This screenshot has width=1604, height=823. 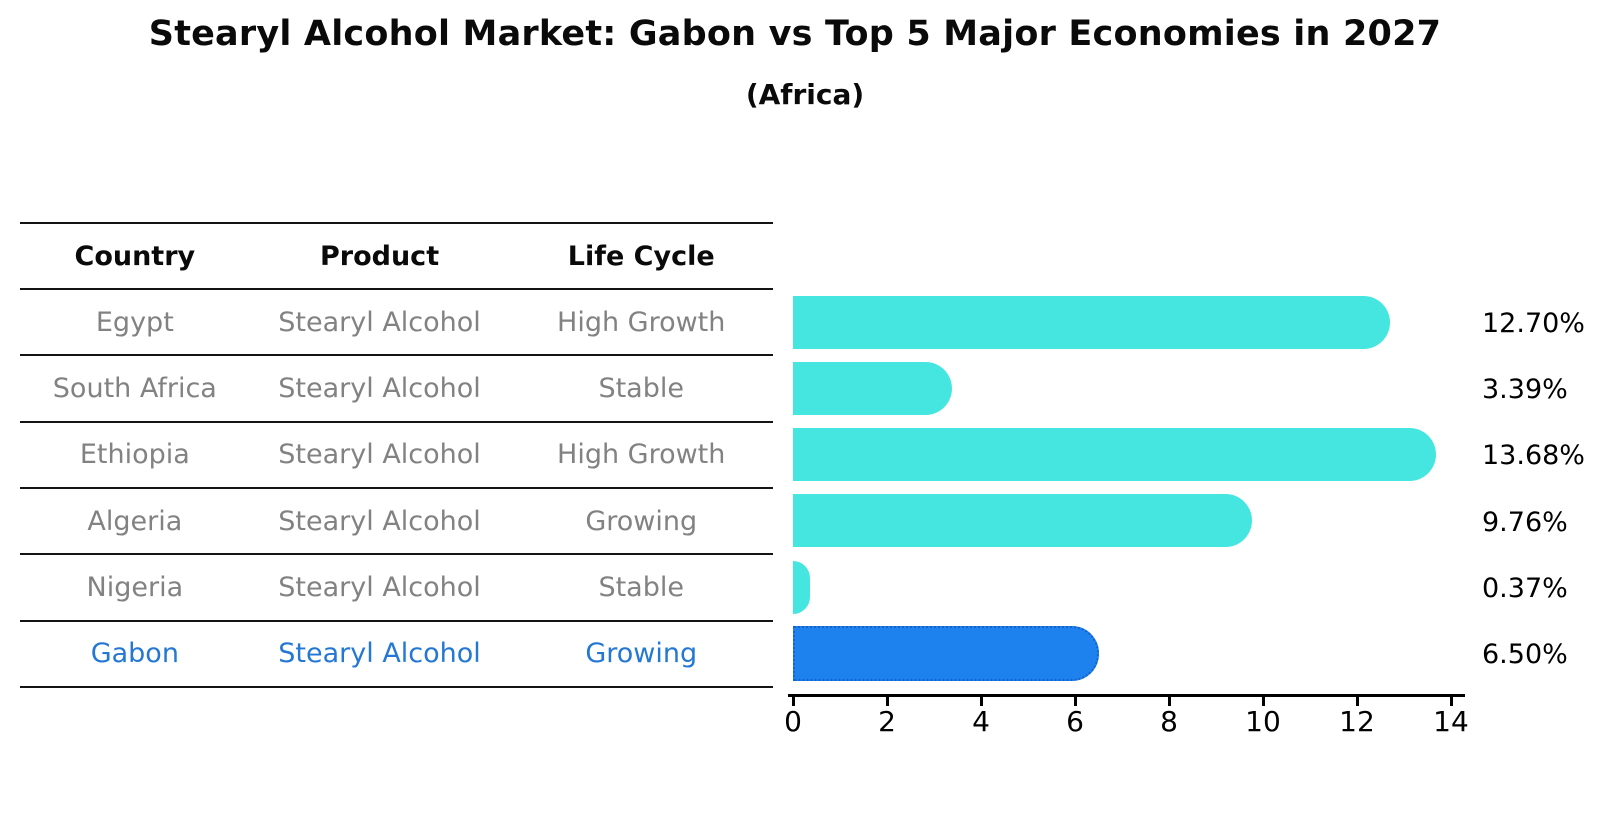 What do you see at coordinates (805, 94) in the screenshot?
I see `page-subtitle: (Africa)` at bounding box center [805, 94].